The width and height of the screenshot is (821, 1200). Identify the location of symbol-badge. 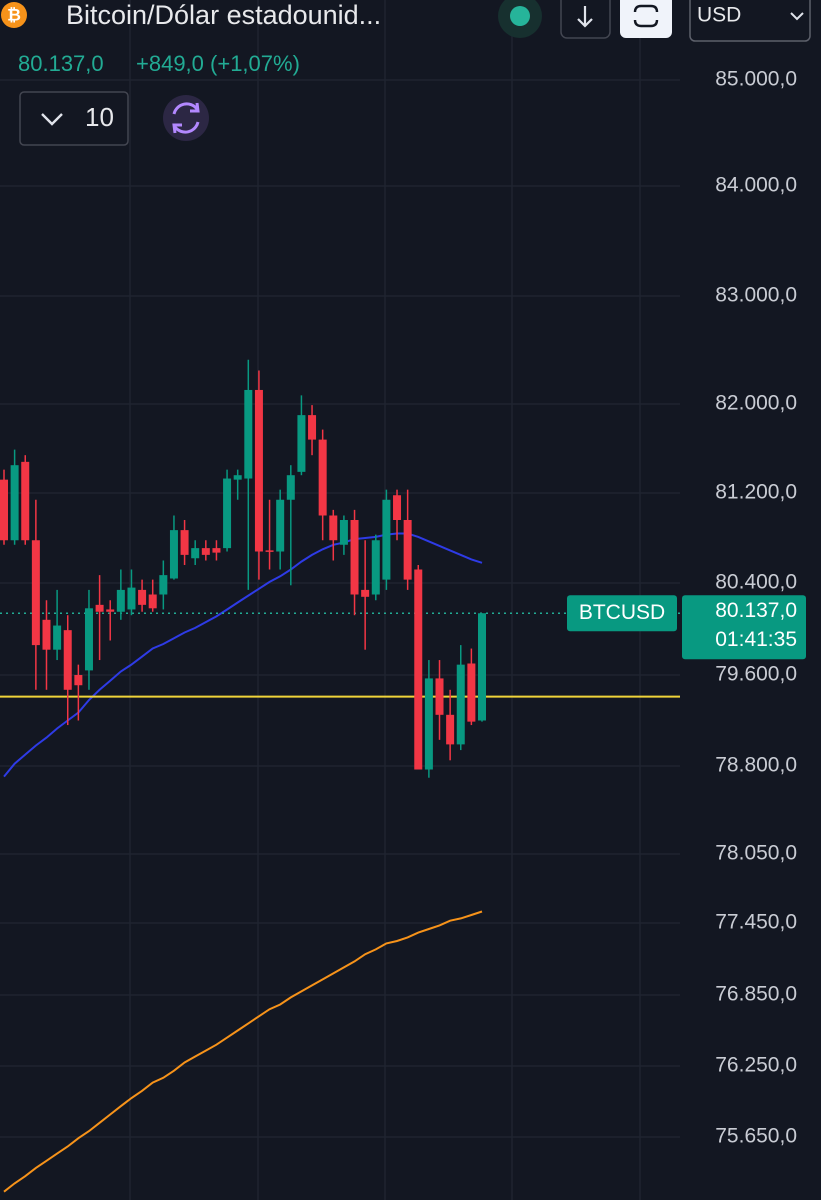
(622, 613).